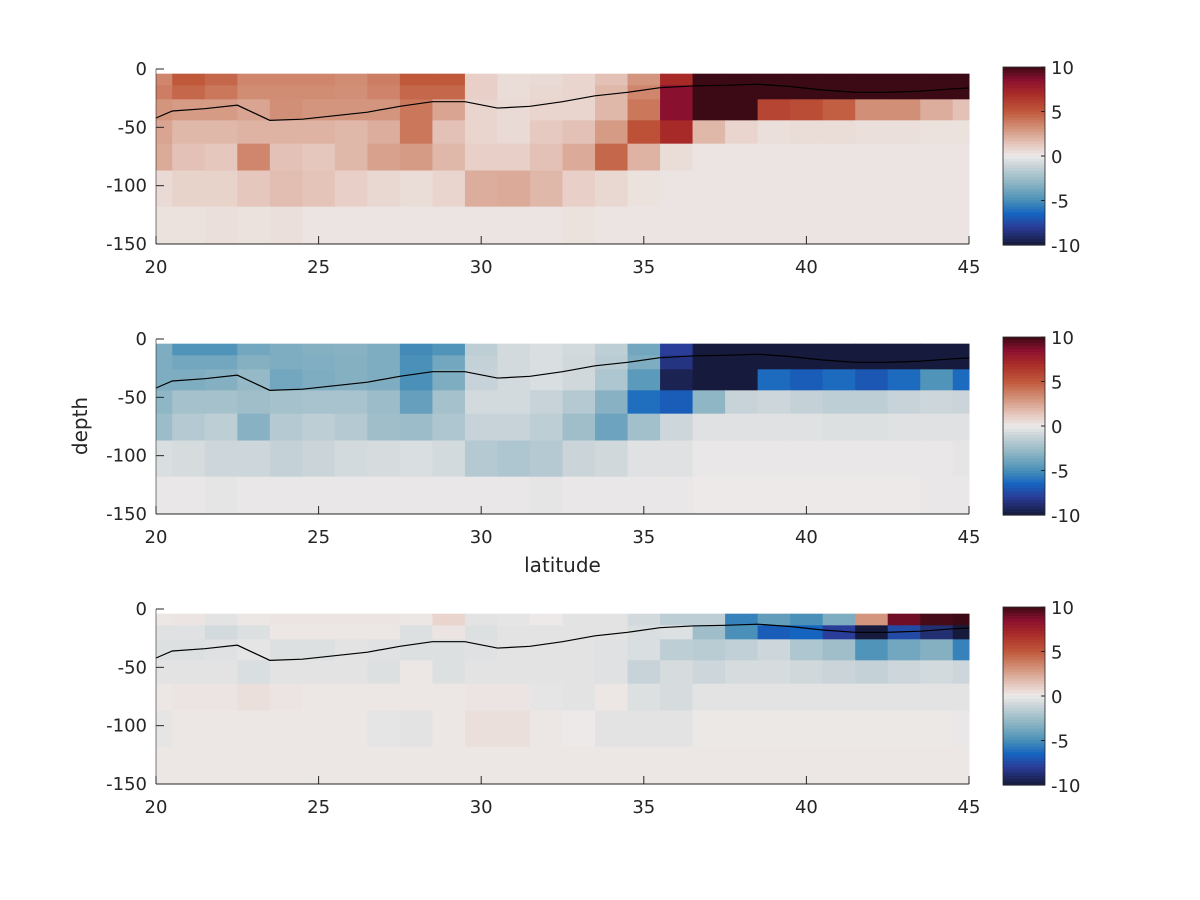 The height and width of the screenshot is (900, 1200). Describe the element at coordinates (969, 807) in the screenshot. I see `x-tick-label: 45` at that location.